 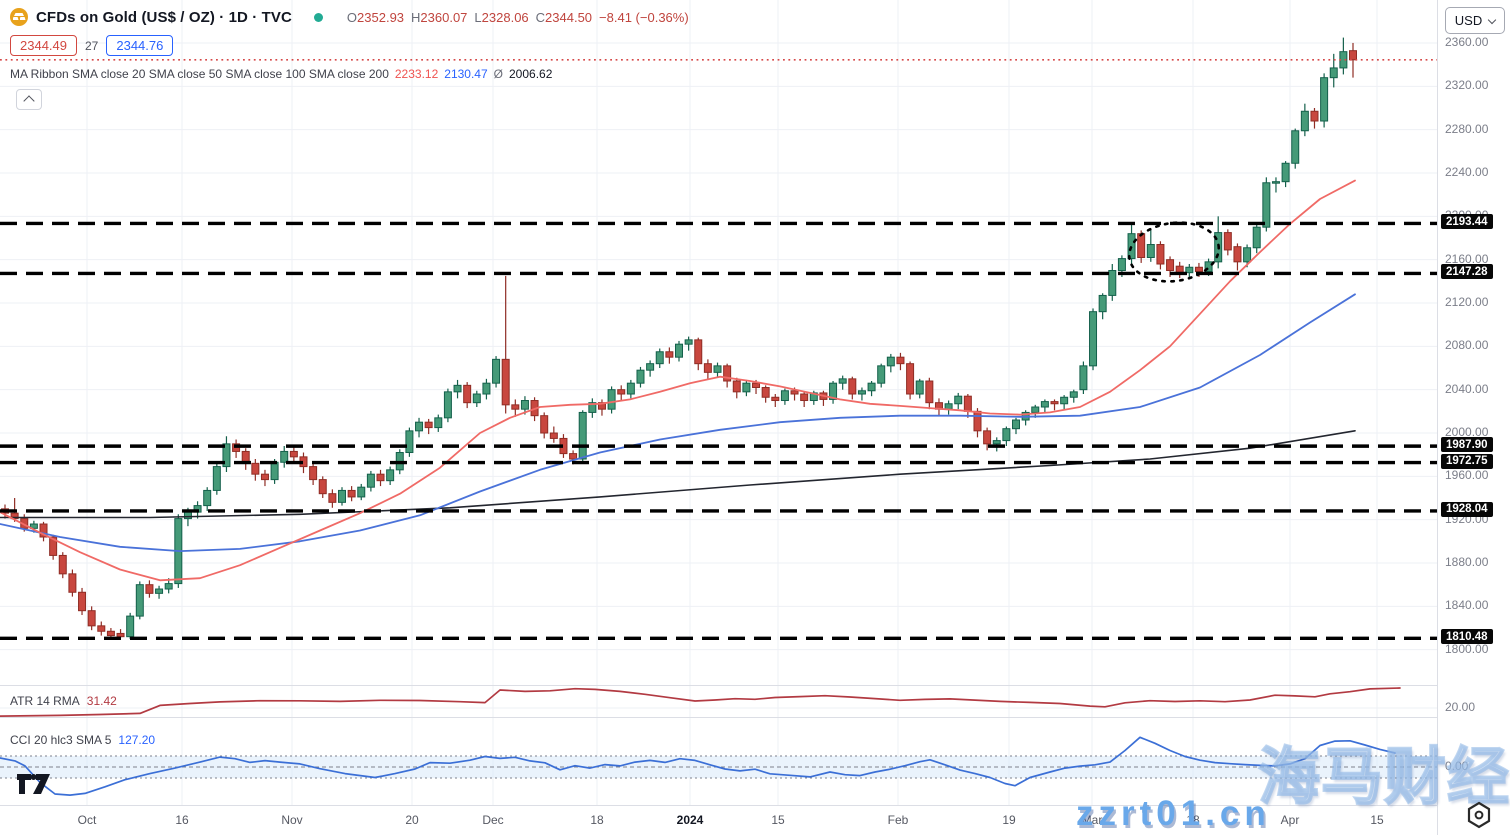 I want to click on level-price-label: 1987.90, so click(x=1467, y=445).